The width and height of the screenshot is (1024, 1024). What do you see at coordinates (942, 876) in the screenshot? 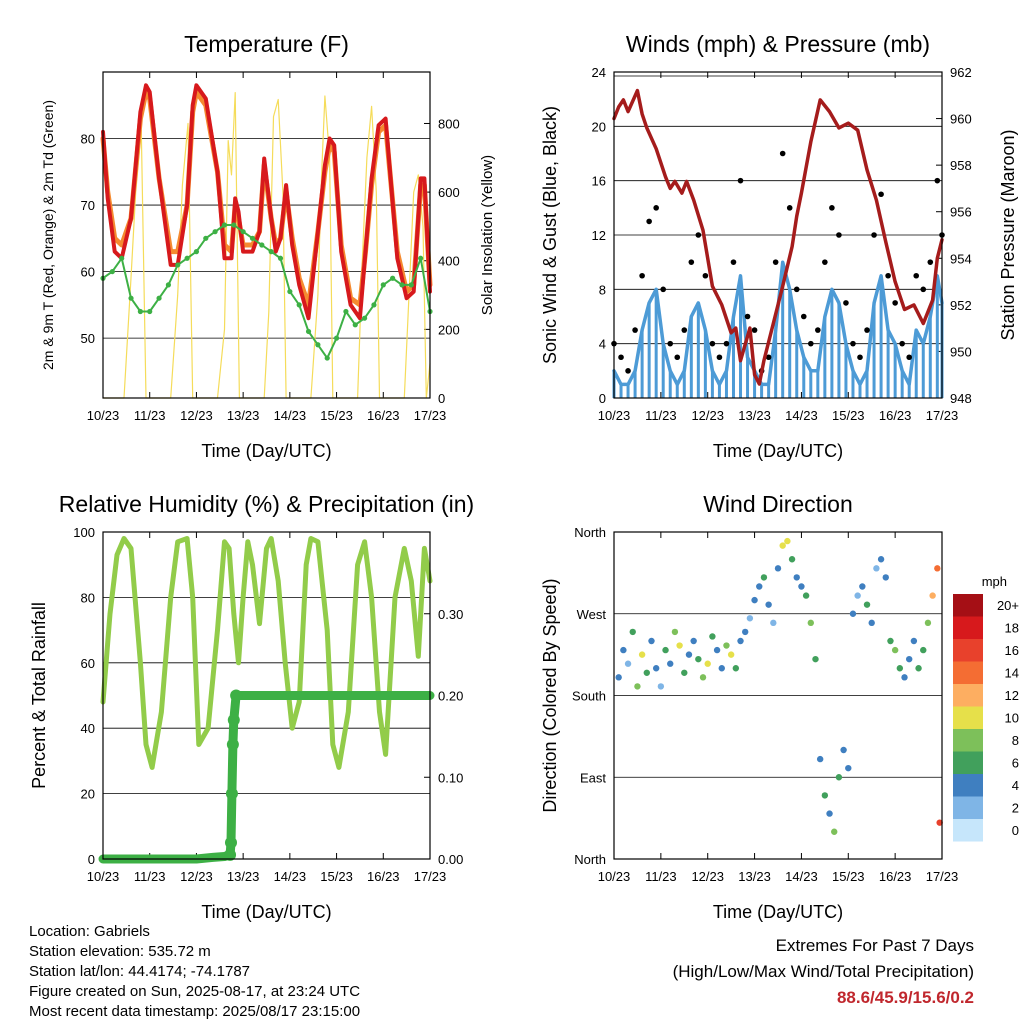
I see `direction-xtick-label: 17/23` at bounding box center [942, 876].